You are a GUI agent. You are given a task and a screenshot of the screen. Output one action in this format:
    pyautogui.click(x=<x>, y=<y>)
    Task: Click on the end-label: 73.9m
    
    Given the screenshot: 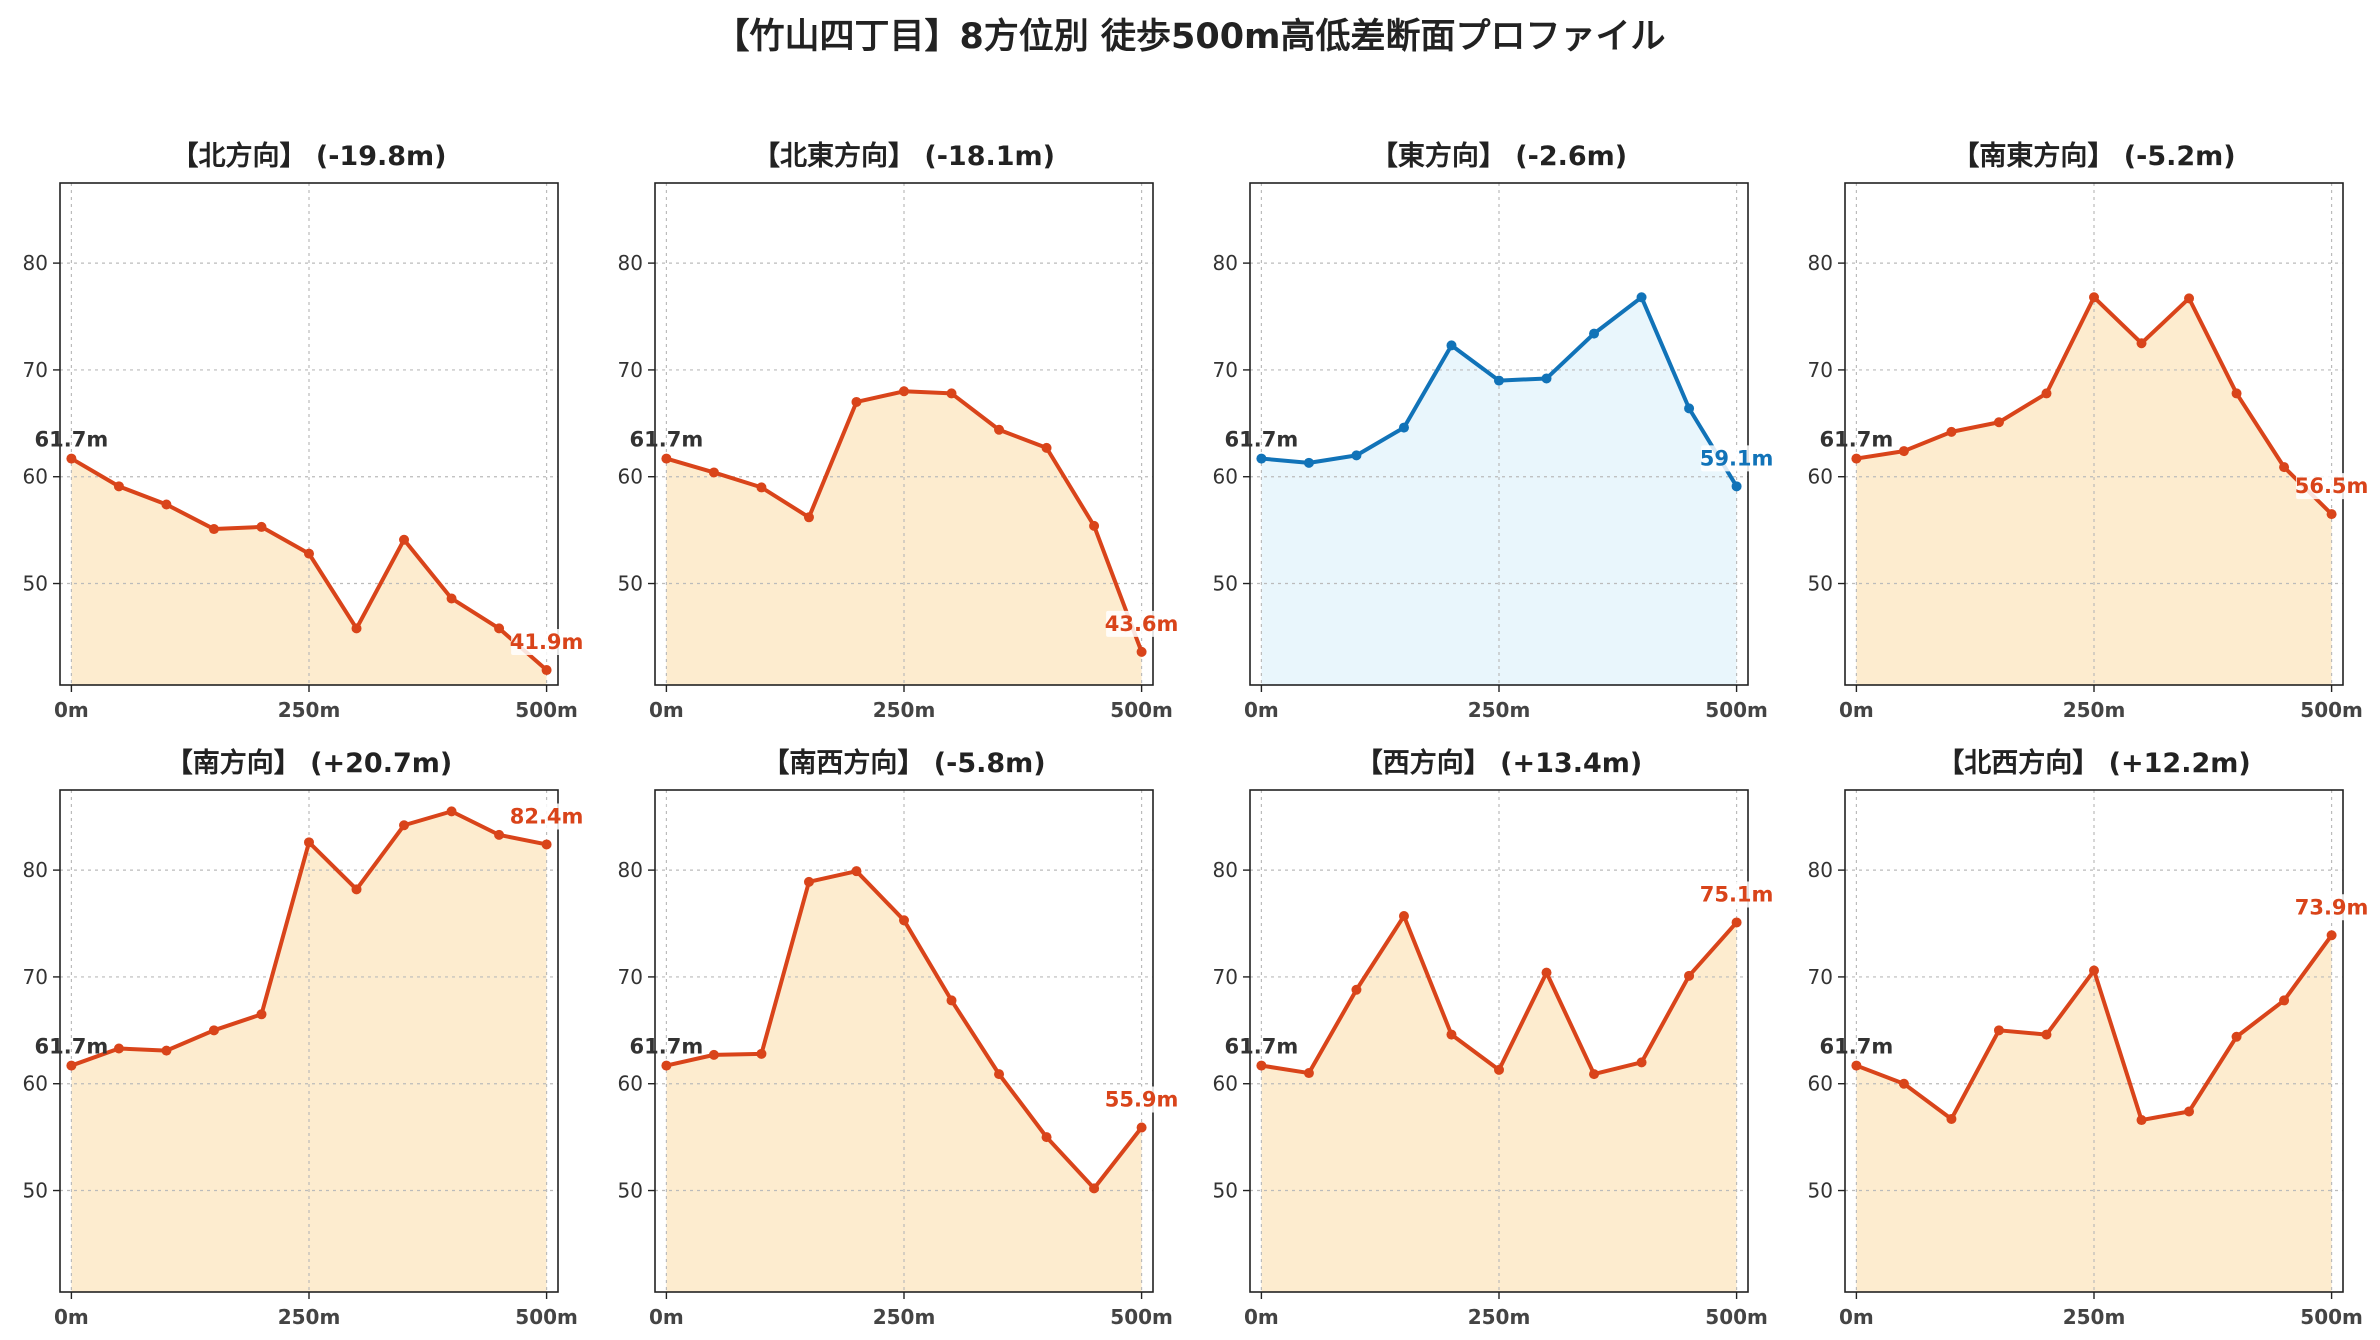 What is the action you would take?
    pyautogui.click(x=2332, y=907)
    